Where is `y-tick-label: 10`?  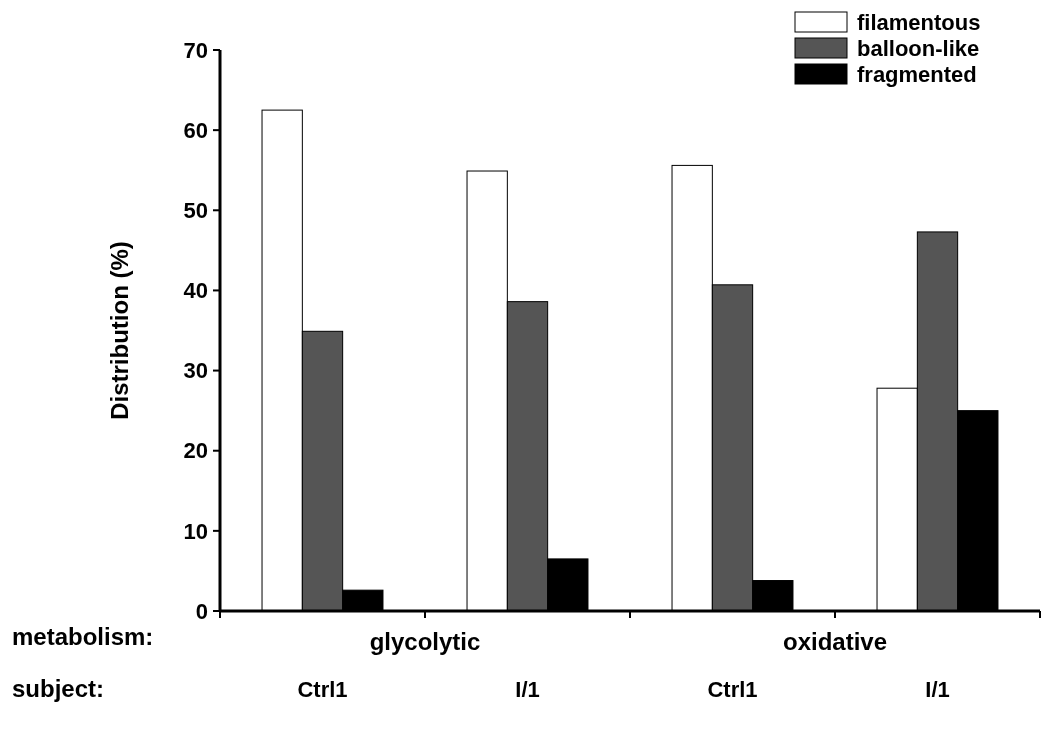 y-tick-label: 10 is located at coordinates (195, 531).